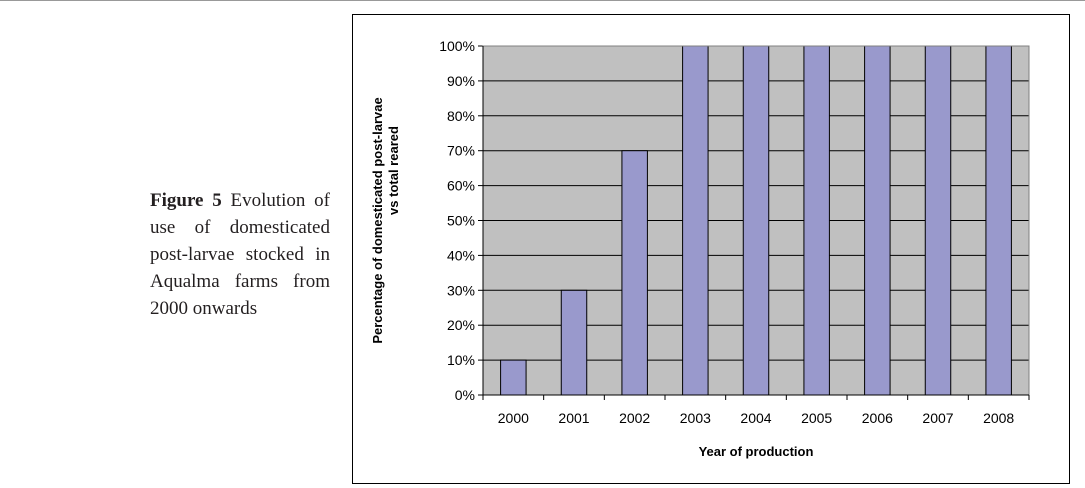  I want to click on bar-2000, so click(513, 377).